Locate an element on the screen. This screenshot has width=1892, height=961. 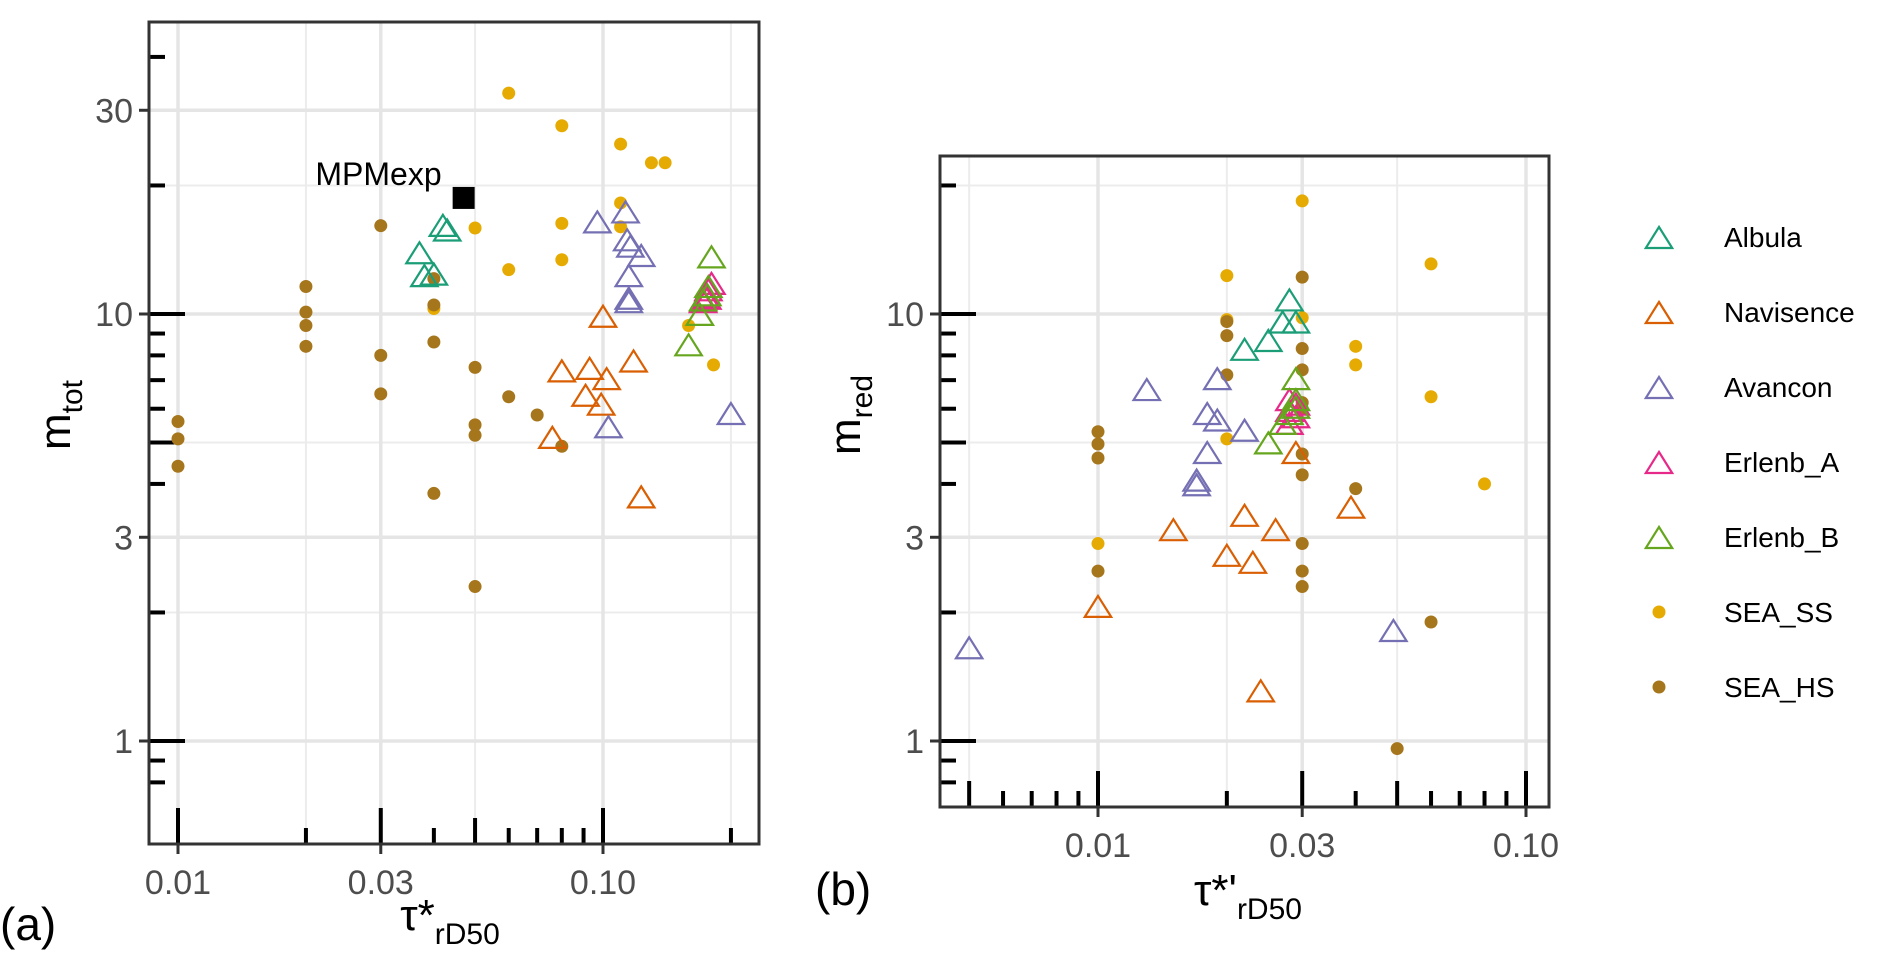
series-albula is located at coordinates (433, 250).